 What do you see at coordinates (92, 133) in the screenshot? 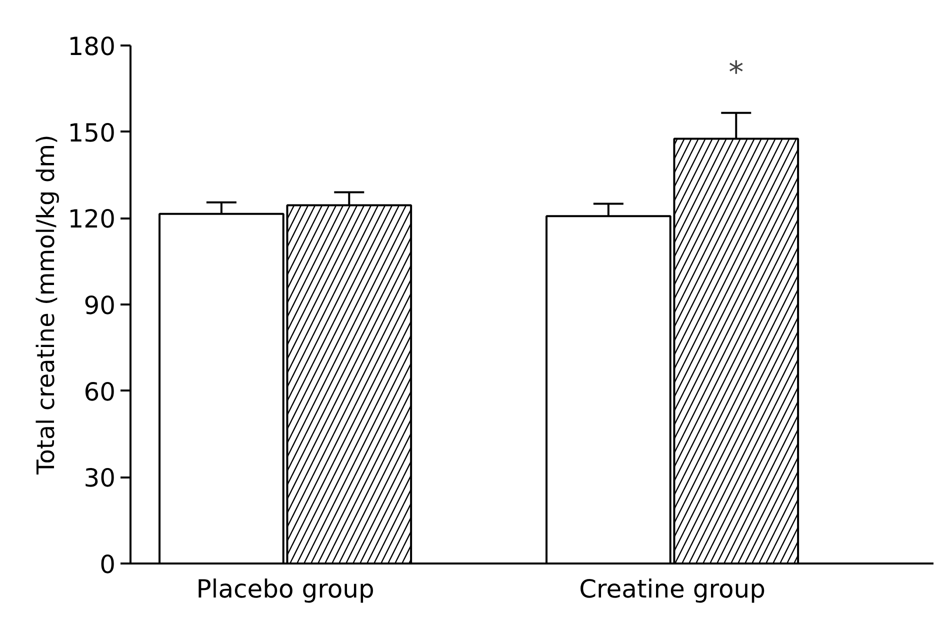
I see `y-tick-label: 150` at bounding box center [92, 133].